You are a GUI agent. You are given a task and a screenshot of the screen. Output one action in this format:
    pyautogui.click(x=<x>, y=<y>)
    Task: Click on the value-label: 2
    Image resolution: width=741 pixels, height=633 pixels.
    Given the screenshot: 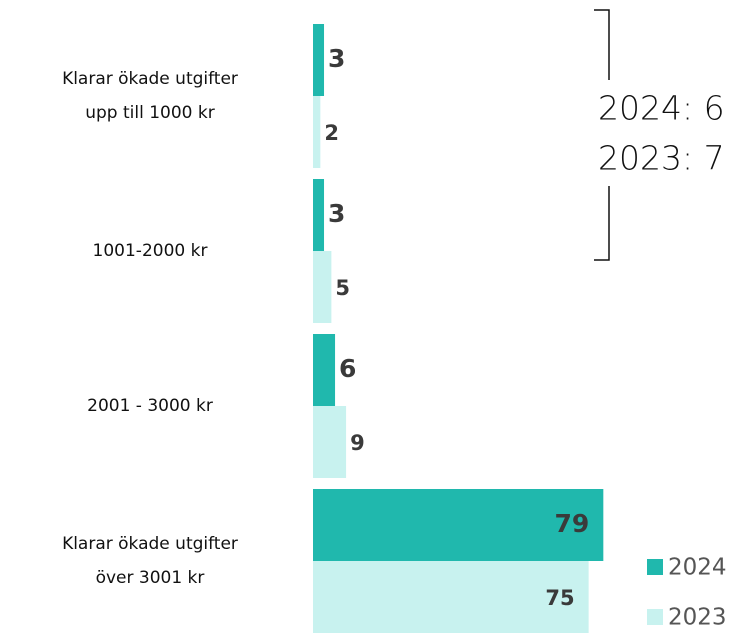 What is the action you would take?
    pyautogui.click(x=331, y=133)
    